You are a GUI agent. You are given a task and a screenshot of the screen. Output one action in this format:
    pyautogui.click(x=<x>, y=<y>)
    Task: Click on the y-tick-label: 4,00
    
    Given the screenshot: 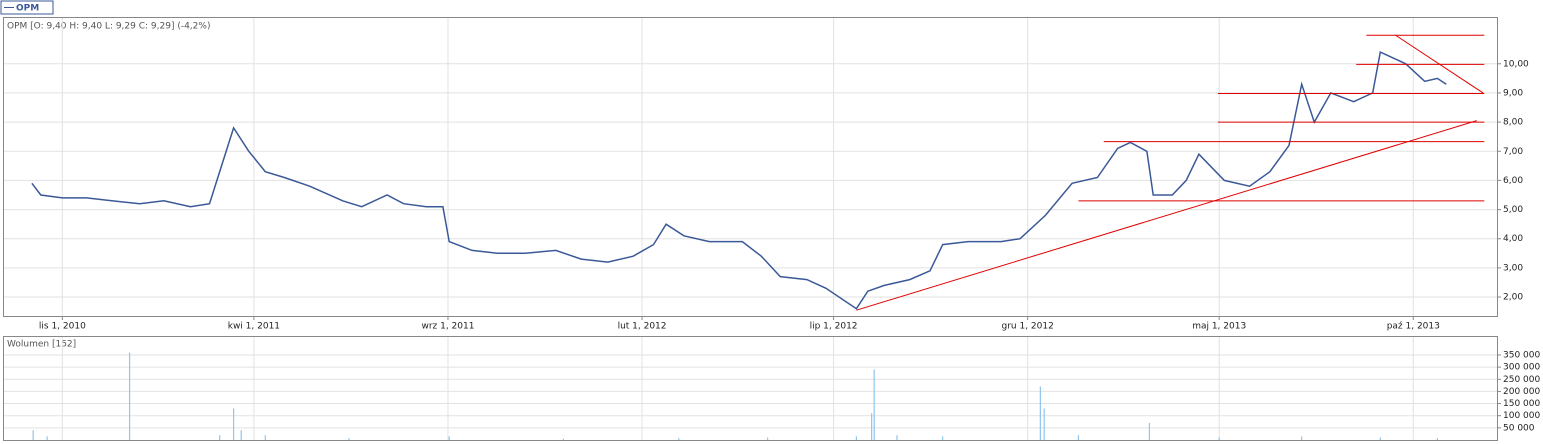 What is the action you would take?
    pyautogui.click(x=1513, y=239)
    